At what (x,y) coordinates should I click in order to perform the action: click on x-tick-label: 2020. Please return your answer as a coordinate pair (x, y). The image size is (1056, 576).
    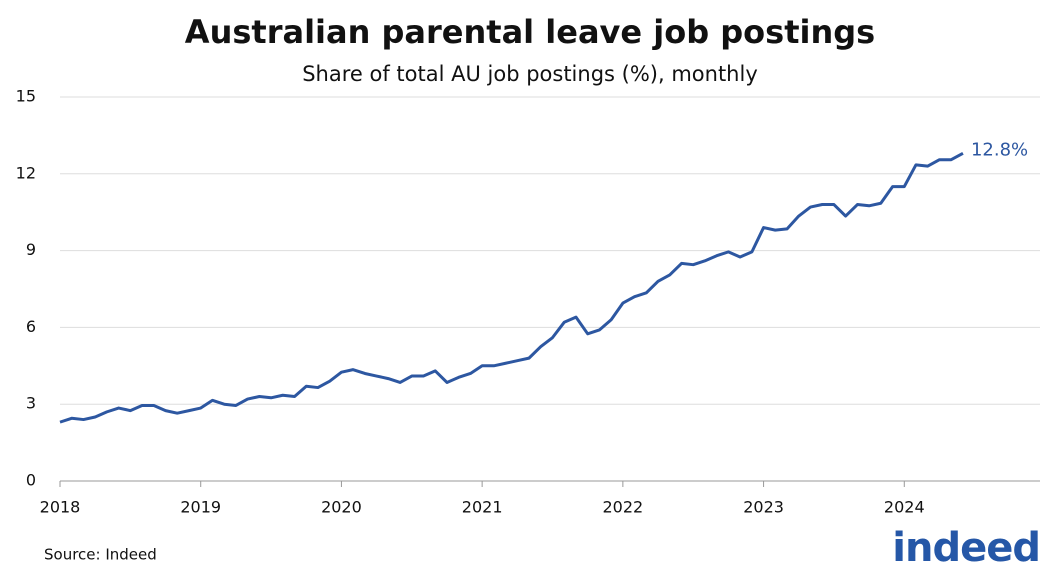
    Looking at the image, I should click on (341, 507).